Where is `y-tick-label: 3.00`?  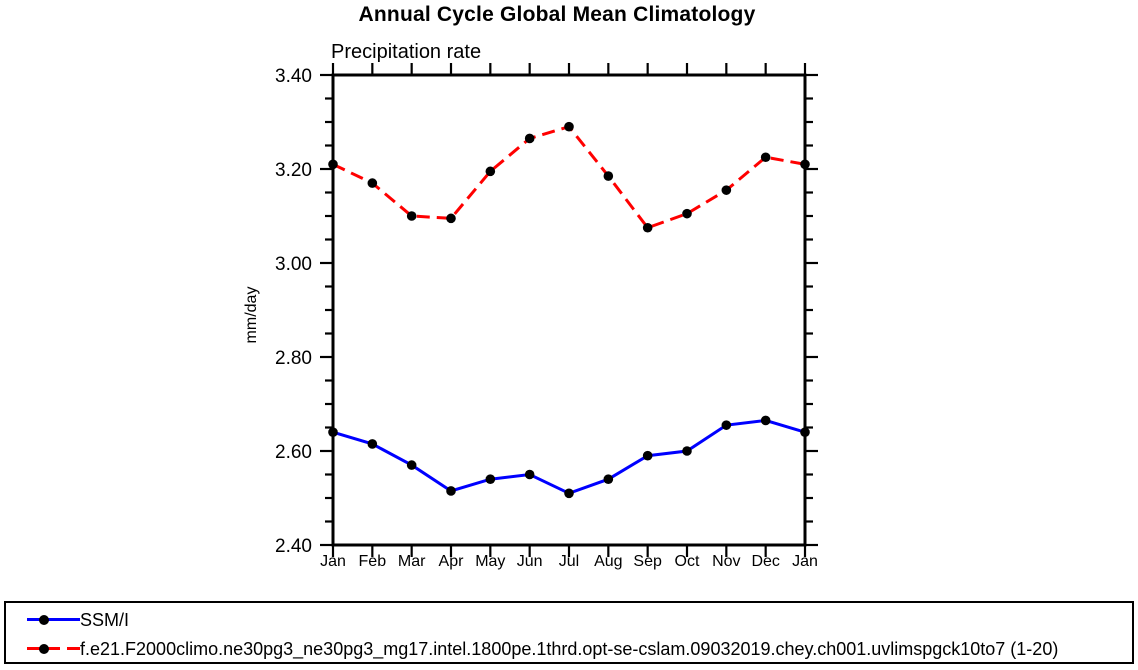
y-tick-label: 3.00 is located at coordinates (293, 264).